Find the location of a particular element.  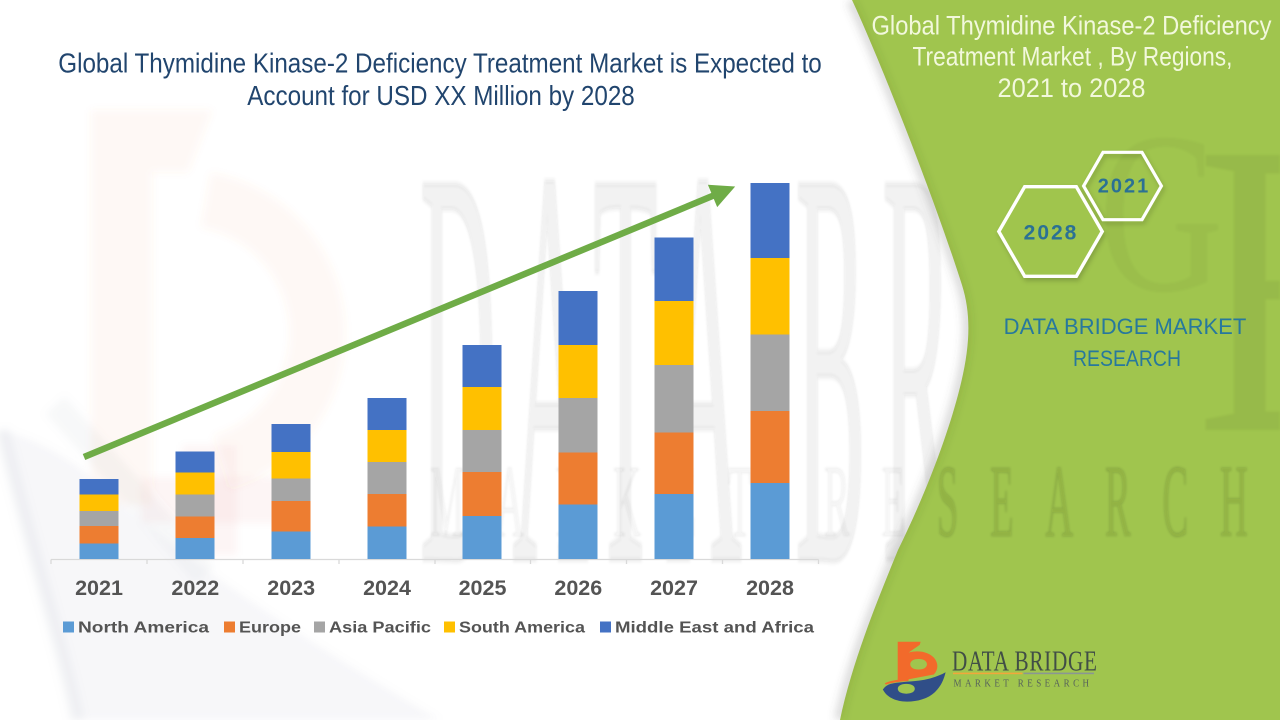

svg-text: Middle East and Africa is located at coordinates (714, 628).